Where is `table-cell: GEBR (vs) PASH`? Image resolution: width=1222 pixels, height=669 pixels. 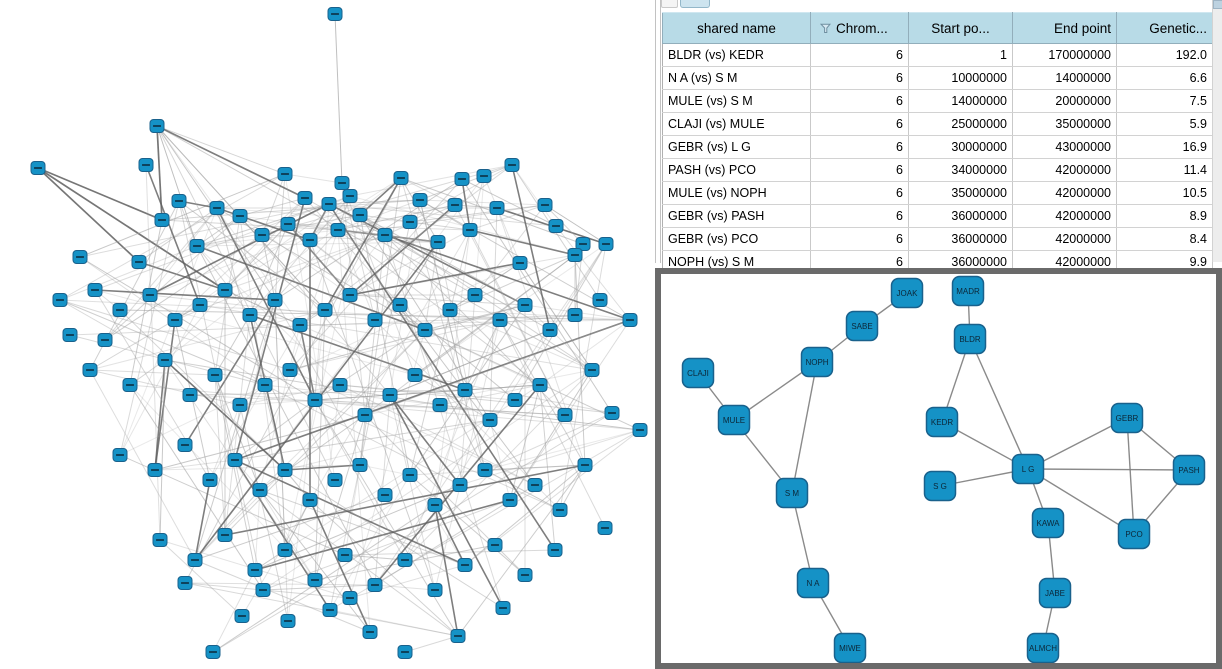
table-cell: GEBR (vs) PASH is located at coordinates (736, 216).